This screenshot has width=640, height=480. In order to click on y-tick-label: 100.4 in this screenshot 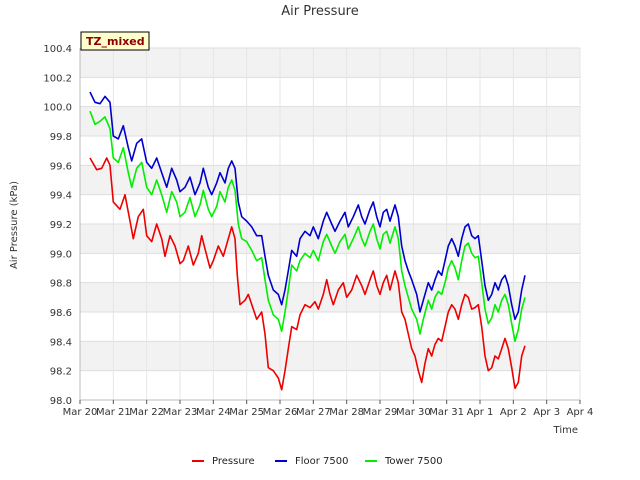, I will do `click(57, 49)`.